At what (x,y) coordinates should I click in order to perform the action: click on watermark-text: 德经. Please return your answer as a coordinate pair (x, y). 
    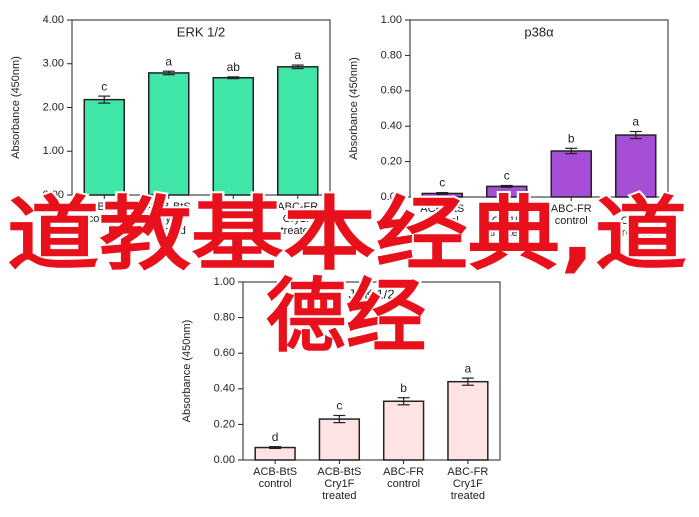
    Looking at the image, I should click on (346, 316).